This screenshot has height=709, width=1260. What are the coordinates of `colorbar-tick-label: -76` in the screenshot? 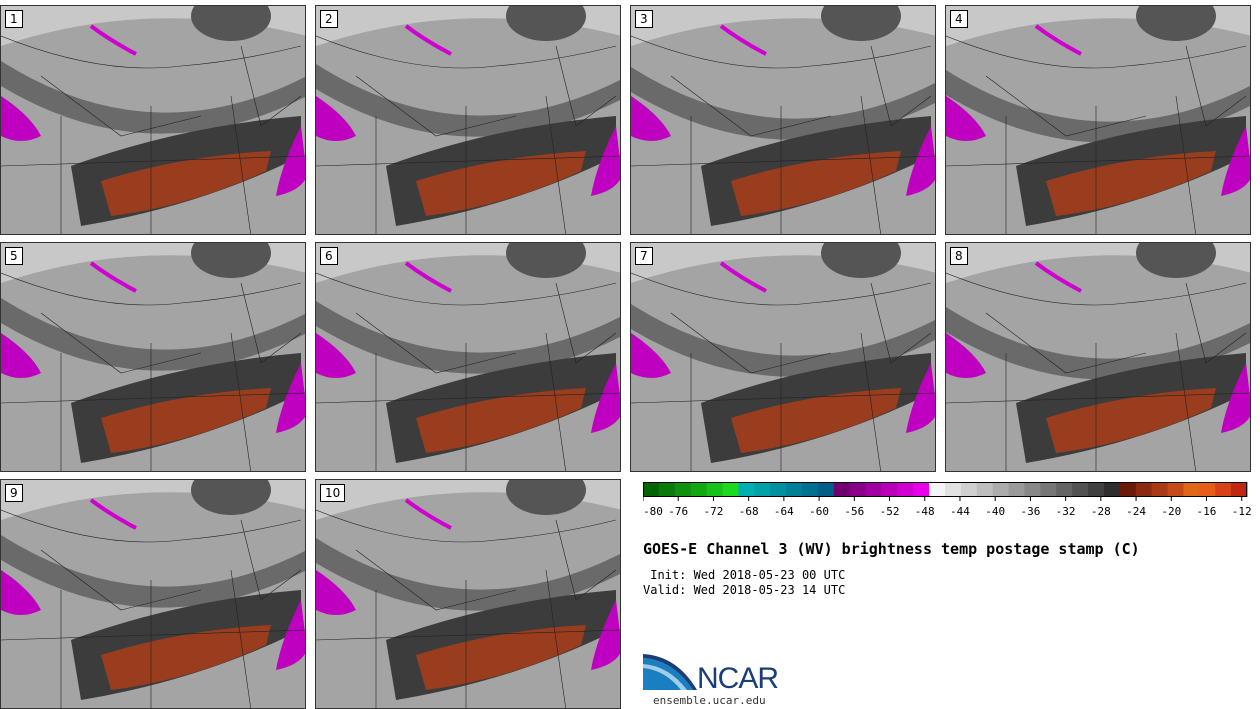 It's located at (678, 511).